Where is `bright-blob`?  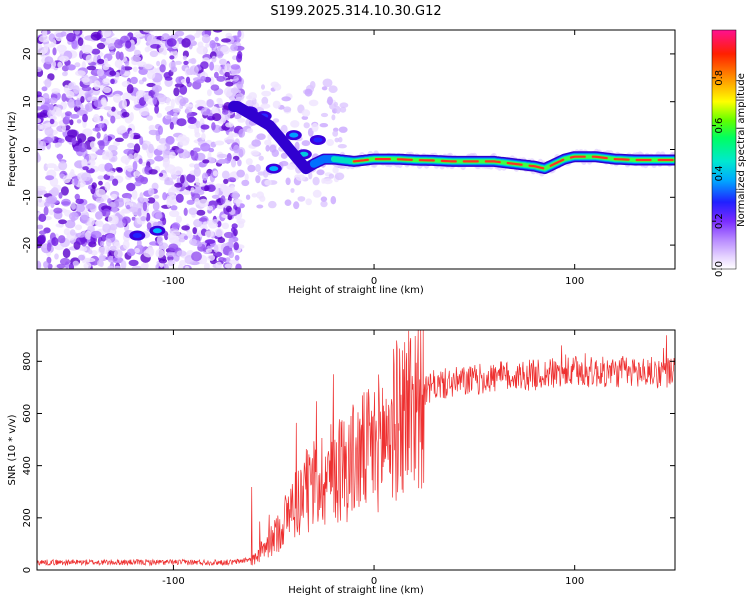
bright-blob is located at coordinates (157, 231).